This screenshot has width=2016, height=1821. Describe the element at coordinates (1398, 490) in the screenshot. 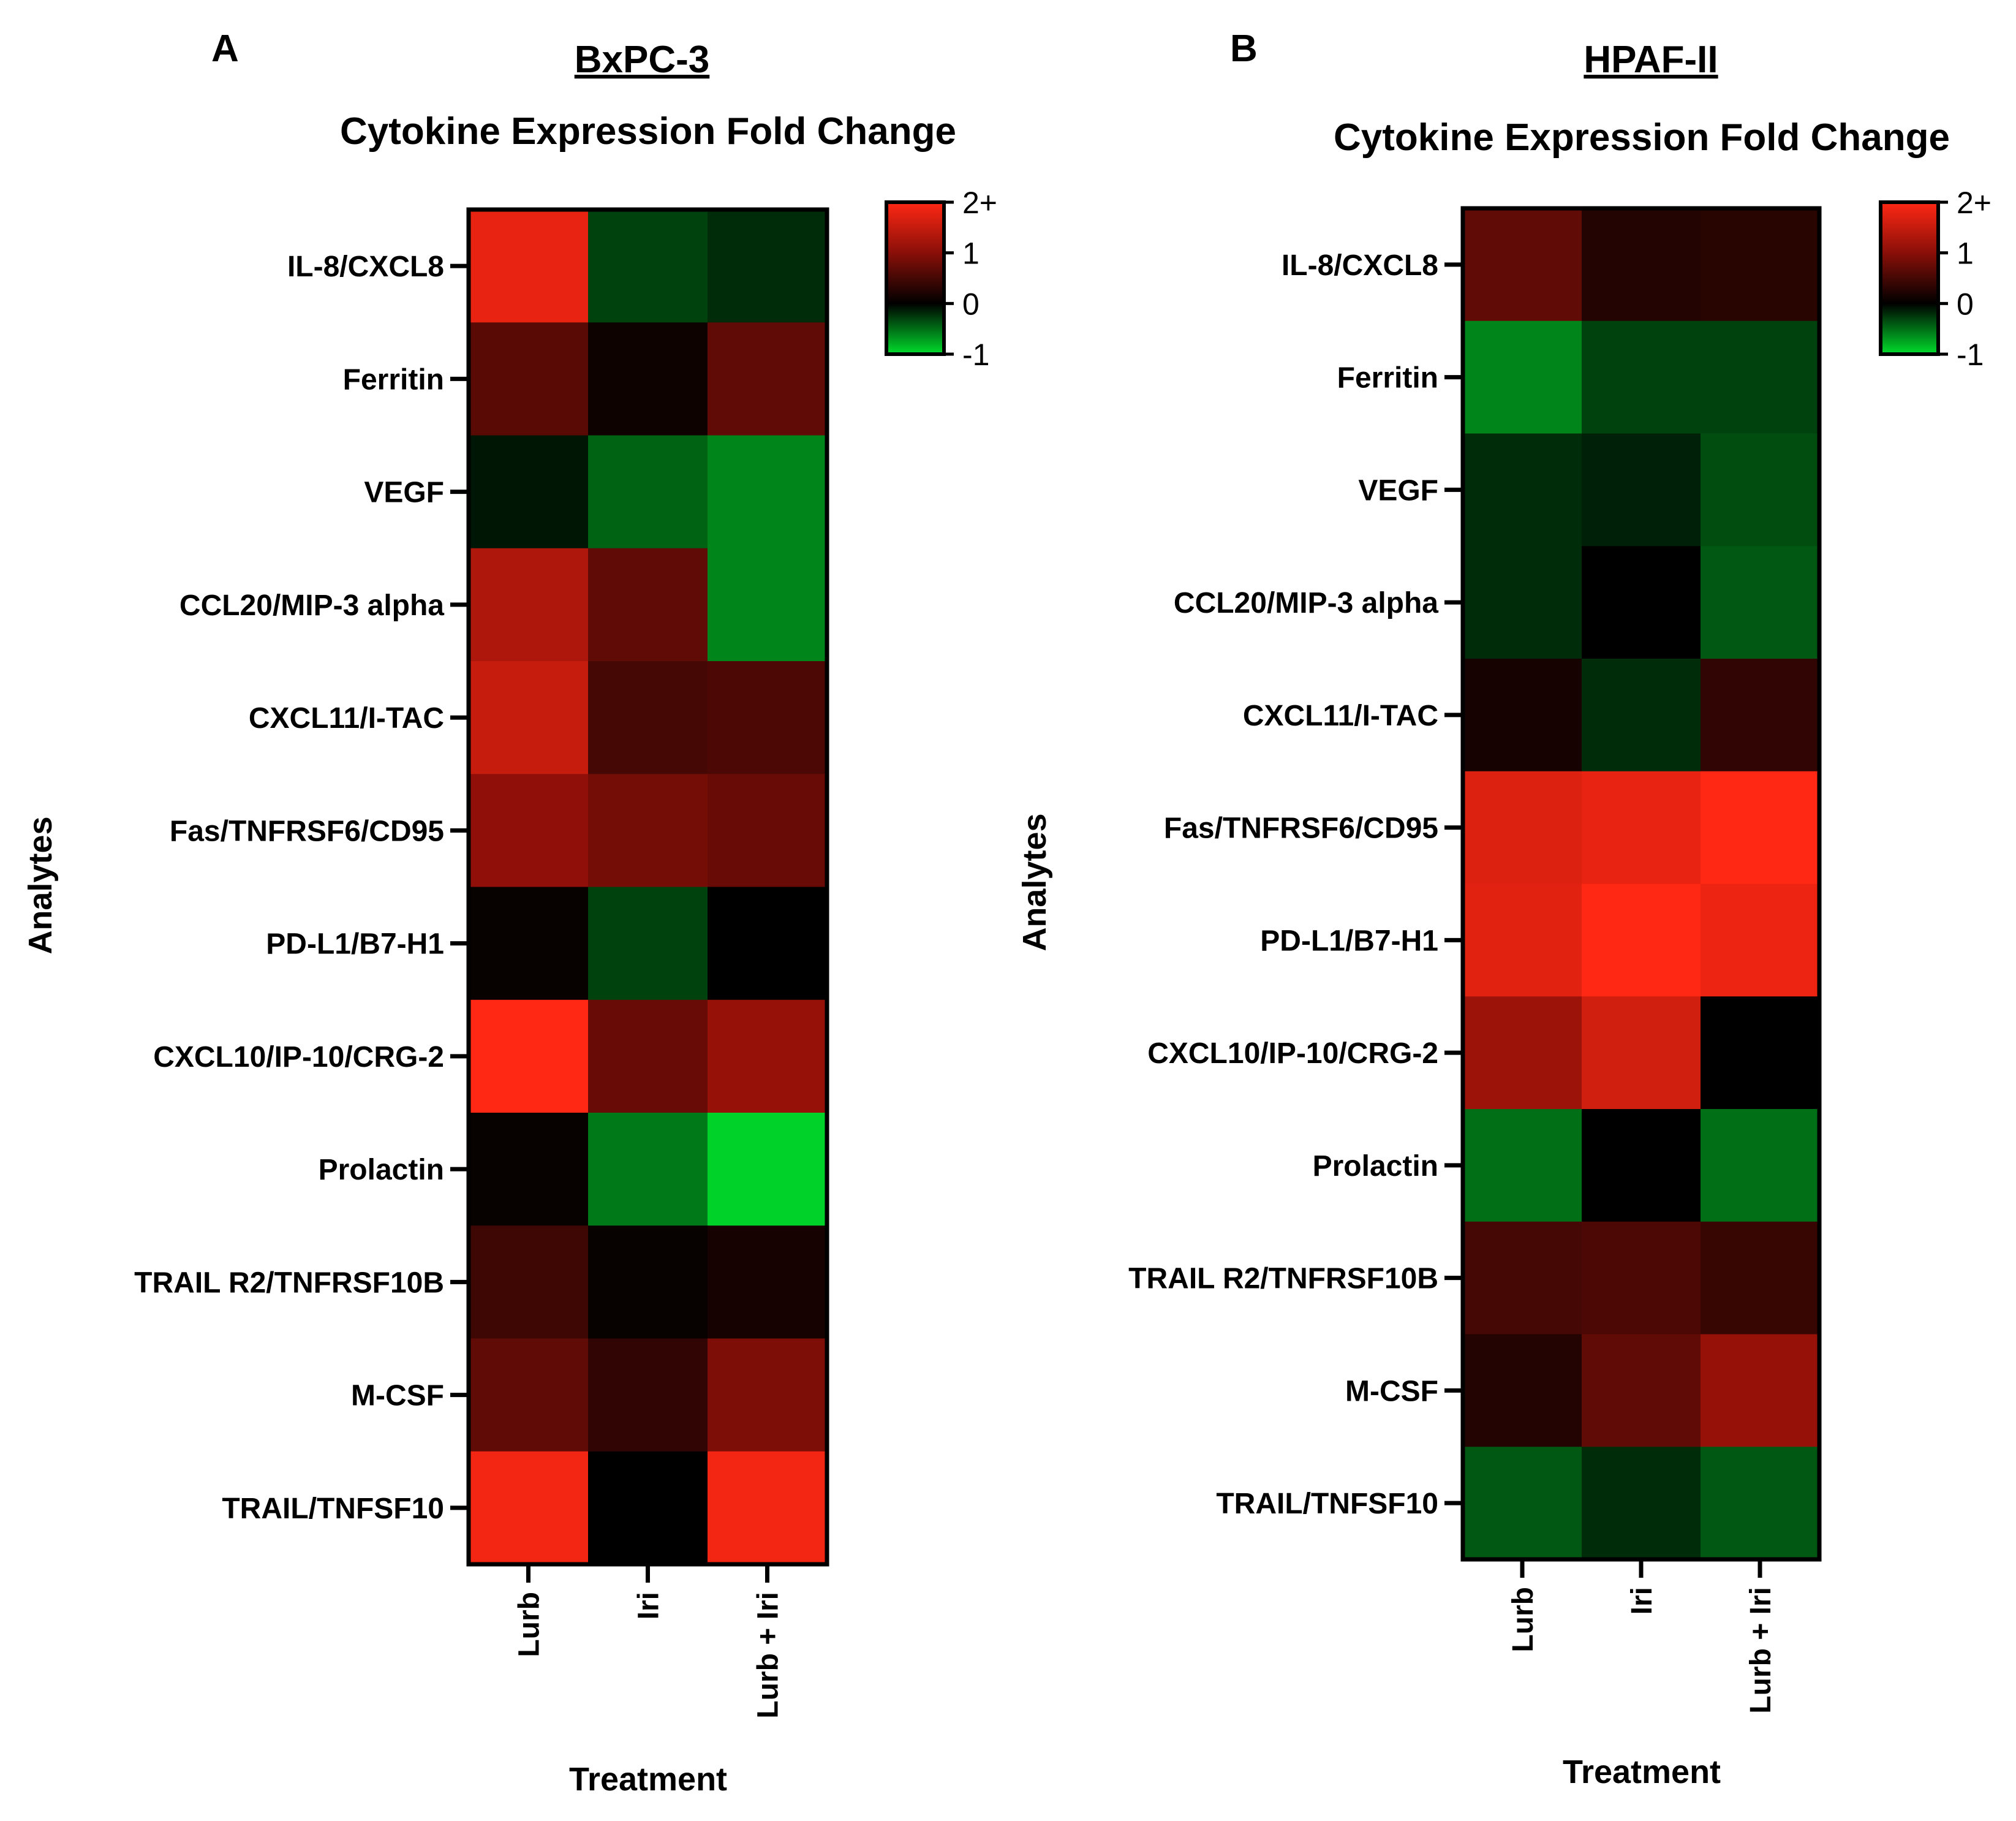

I see `row-label-b-2: VEGF` at that location.